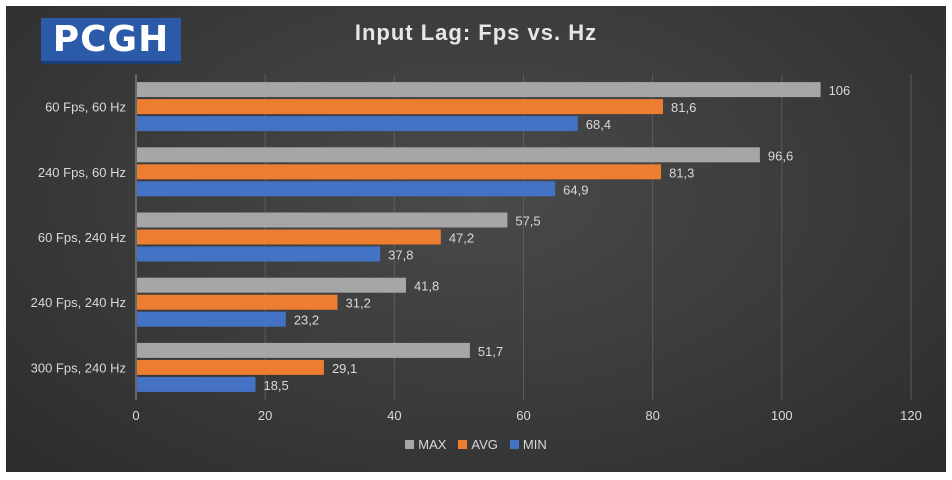 Image resolution: width=952 pixels, height=480 pixels. Describe the element at coordinates (598, 124) in the screenshot. I see `data-label-min: 68,4` at that location.